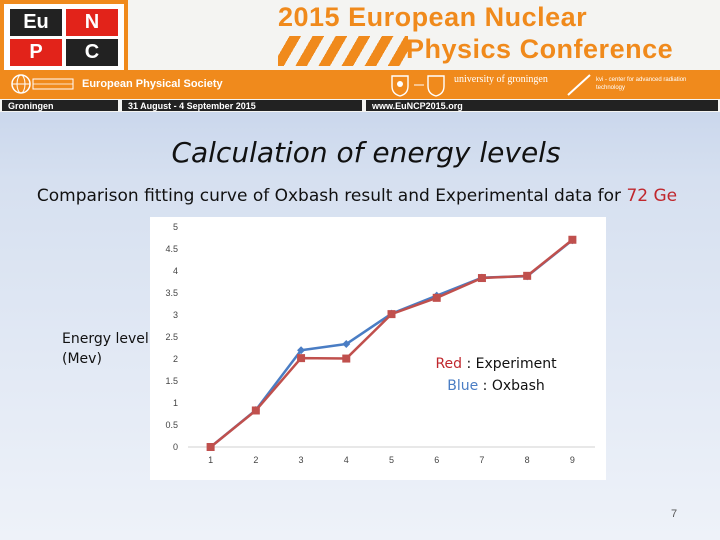 The width and height of the screenshot is (720, 540). What do you see at coordinates (152, 84) in the screenshot?
I see `eps-name: European Physical Society` at bounding box center [152, 84].